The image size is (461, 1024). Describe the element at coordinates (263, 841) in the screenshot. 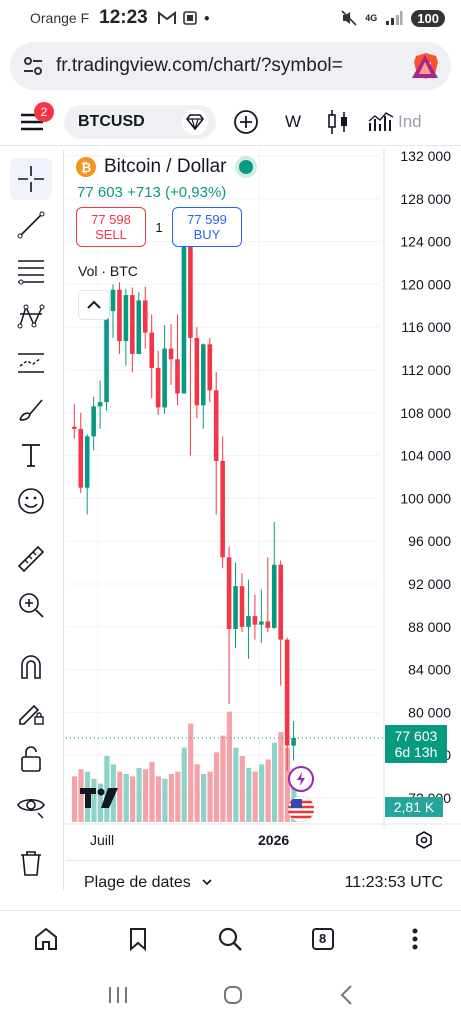

I see `time-axis: Juill 2026` at that location.